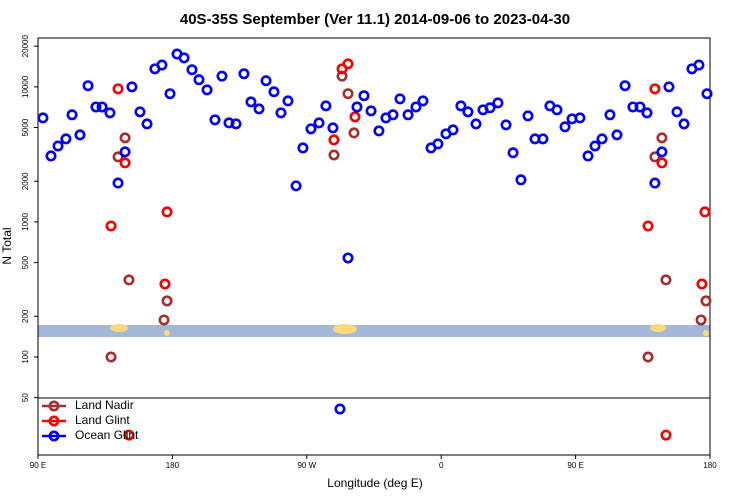 This screenshot has height=500, width=750. Describe the element at coordinates (25, 221) in the screenshot. I see `y-tick-label: 1000` at that location.